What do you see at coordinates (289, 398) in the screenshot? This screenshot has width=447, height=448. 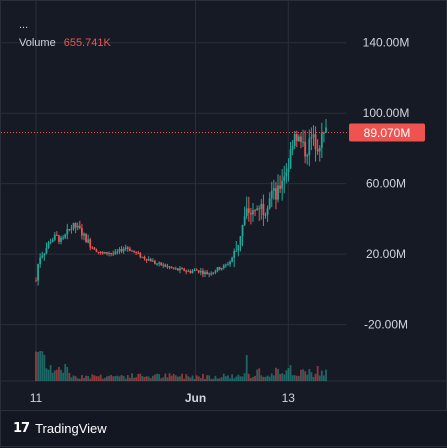 I see `x-tick-label: 13` at bounding box center [289, 398].